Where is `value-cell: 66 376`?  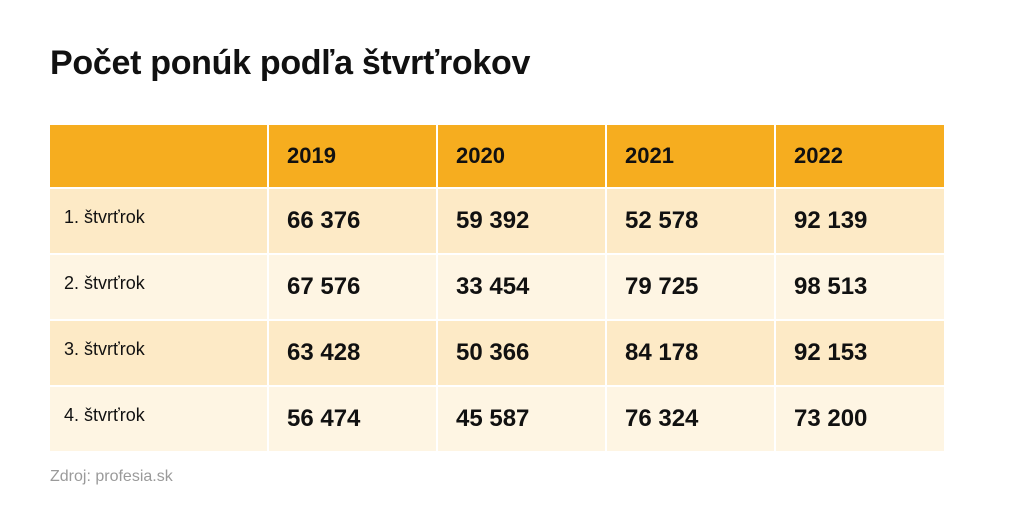 value-cell: 66 376 is located at coordinates (352, 221).